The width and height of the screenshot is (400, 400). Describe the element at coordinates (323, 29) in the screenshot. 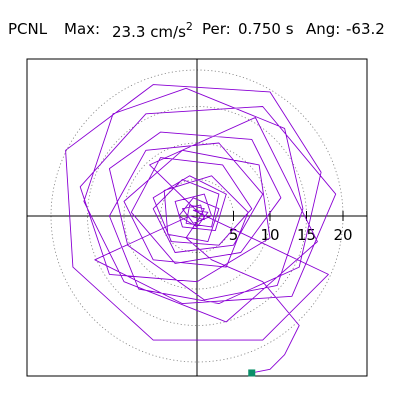

I see `angle-label: Ang:` at that location.